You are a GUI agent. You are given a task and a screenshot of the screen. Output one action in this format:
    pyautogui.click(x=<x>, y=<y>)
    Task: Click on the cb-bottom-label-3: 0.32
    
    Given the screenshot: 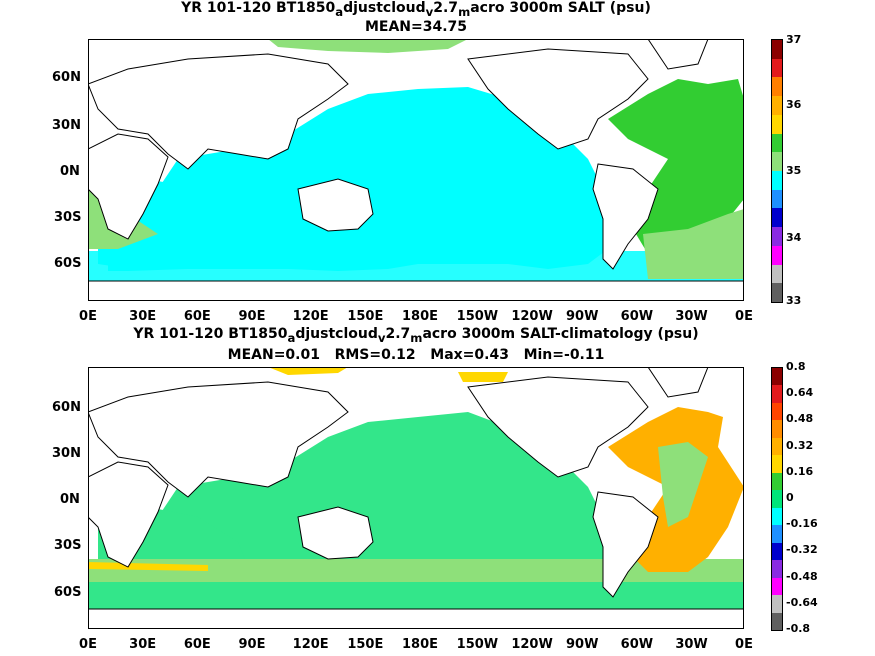 What is the action you would take?
    pyautogui.click(x=800, y=445)
    